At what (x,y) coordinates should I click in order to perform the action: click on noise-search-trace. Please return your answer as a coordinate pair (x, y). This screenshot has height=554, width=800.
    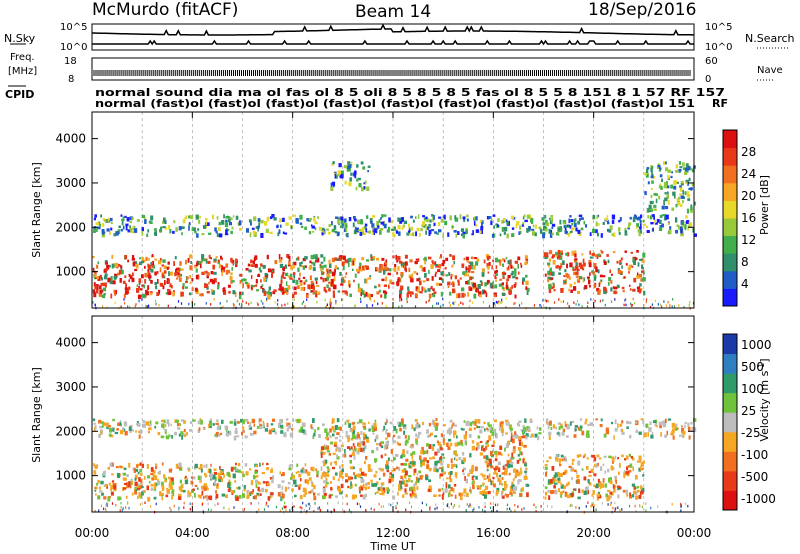
    Looking at the image, I should click on (393, 42).